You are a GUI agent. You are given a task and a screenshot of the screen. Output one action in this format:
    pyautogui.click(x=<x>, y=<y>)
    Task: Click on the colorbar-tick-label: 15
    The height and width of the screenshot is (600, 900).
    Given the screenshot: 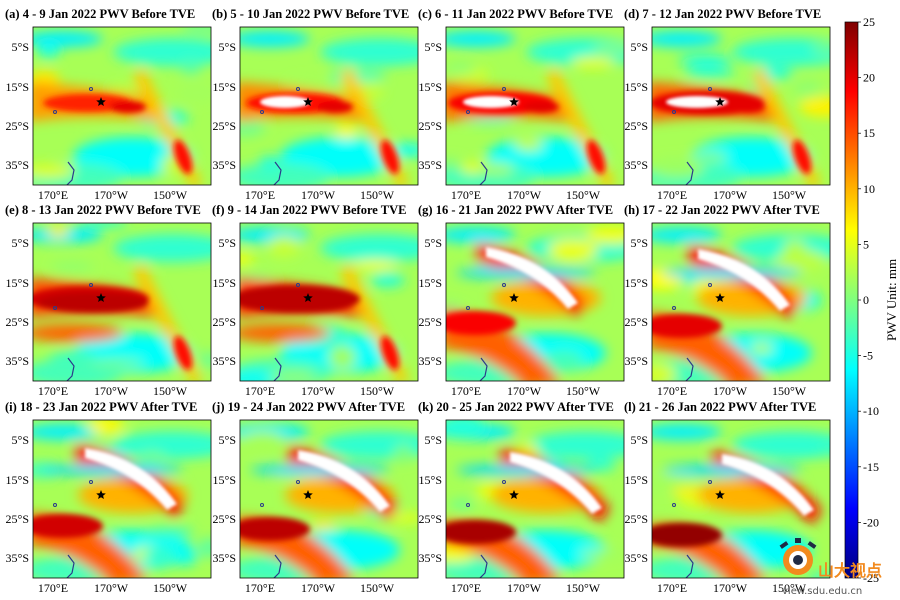 What is the action you would take?
    pyautogui.click(x=869, y=133)
    